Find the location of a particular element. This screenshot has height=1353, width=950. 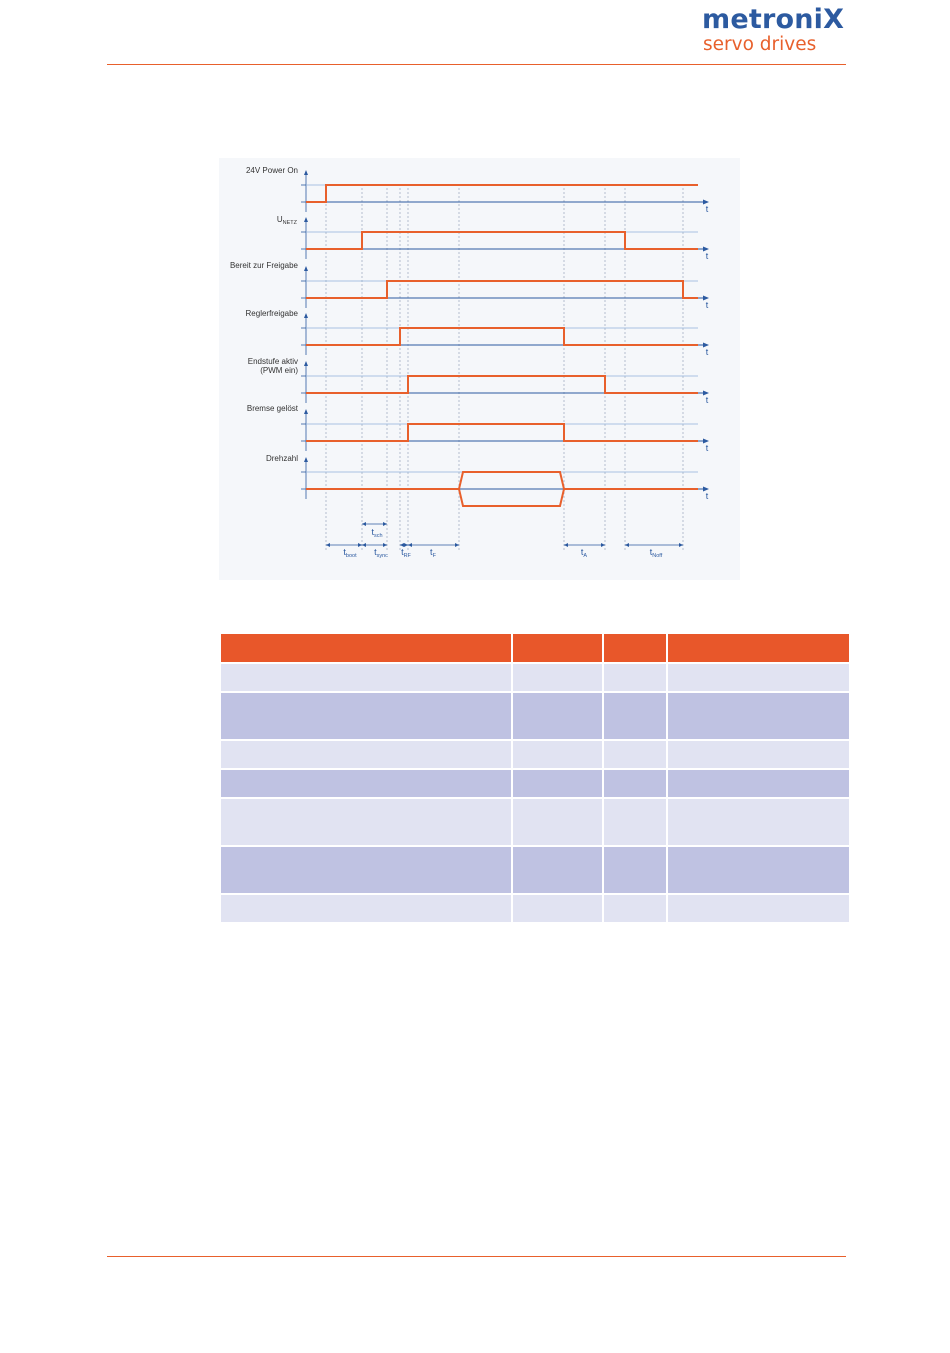

time-label-f: tF is located at coordinates (433, 553).